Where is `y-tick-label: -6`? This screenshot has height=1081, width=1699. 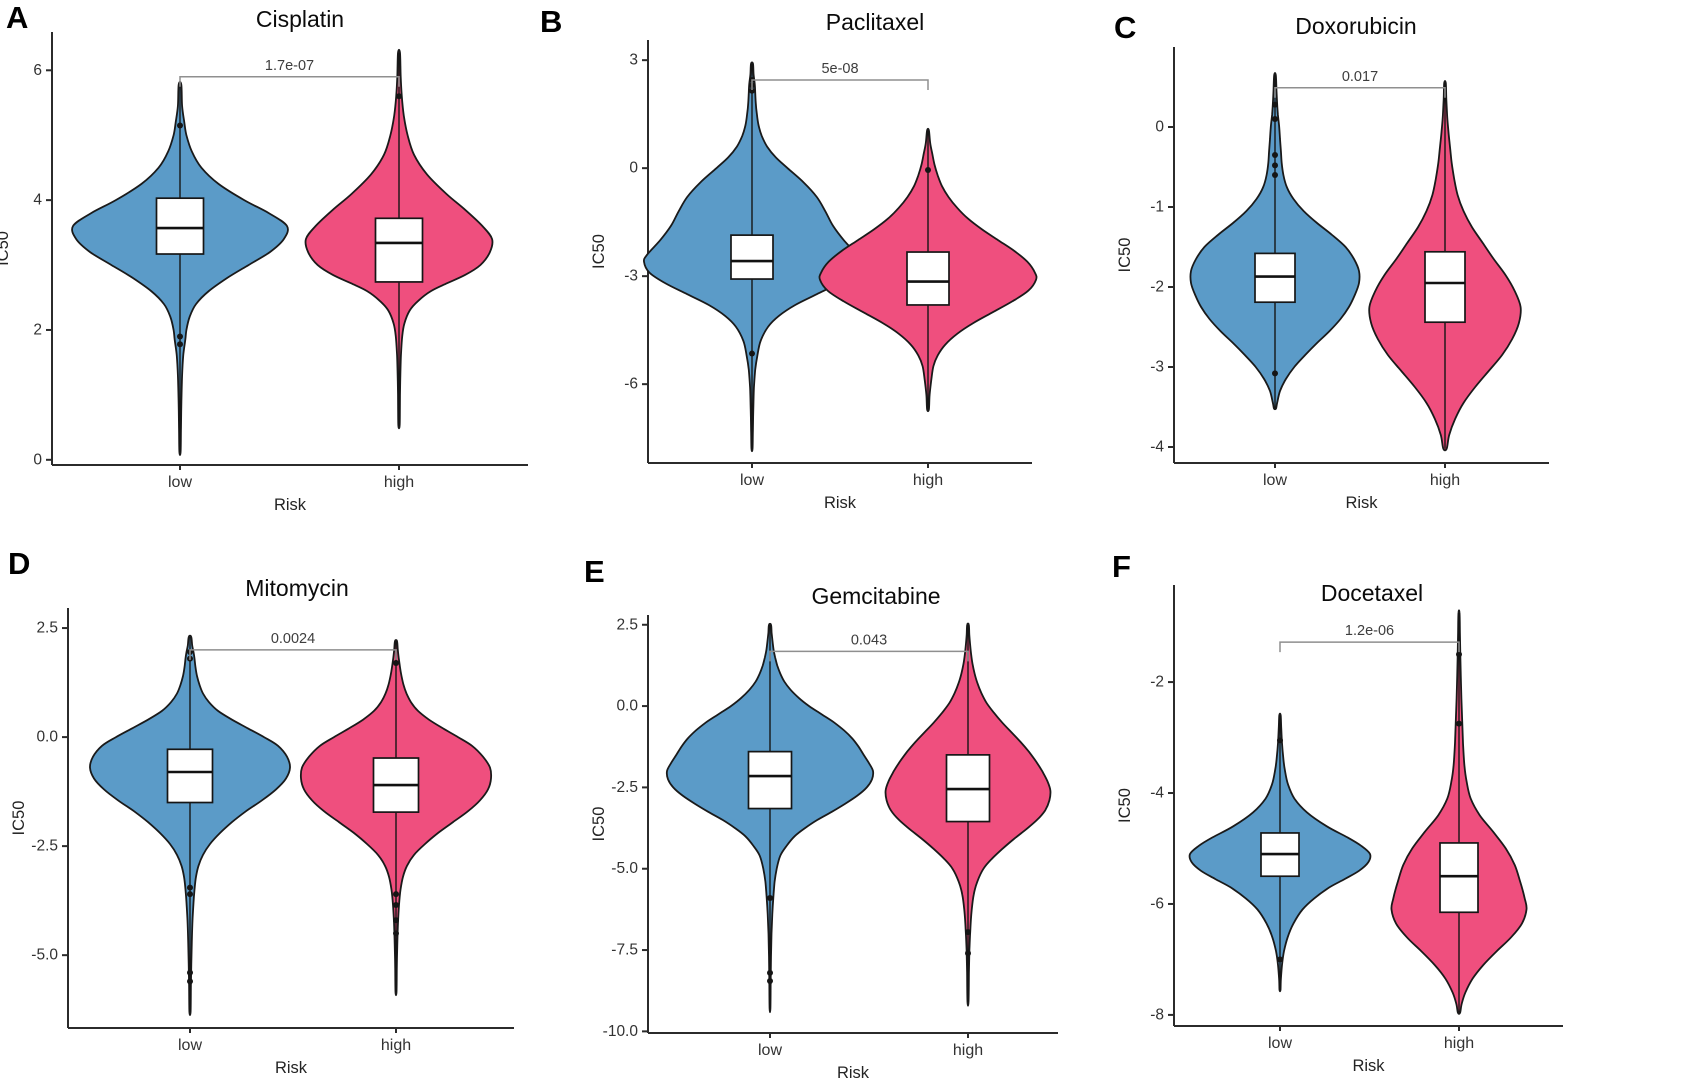 y-tick-label: -6 is located at coordinates (1157, 903).